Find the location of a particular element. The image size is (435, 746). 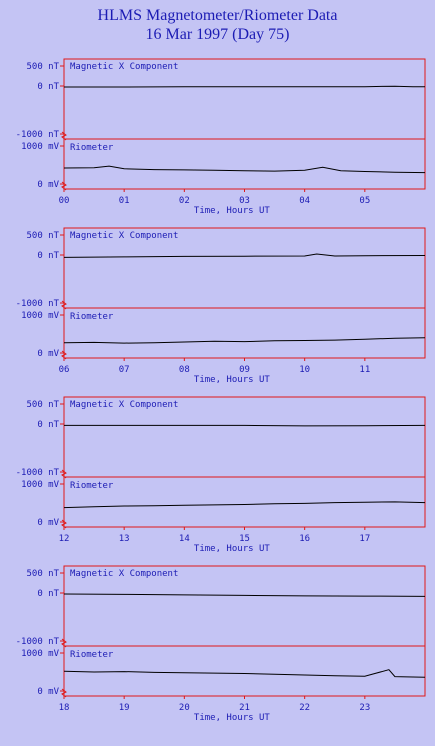

x-tick-label: 16 is located at coordinates (304, 539).